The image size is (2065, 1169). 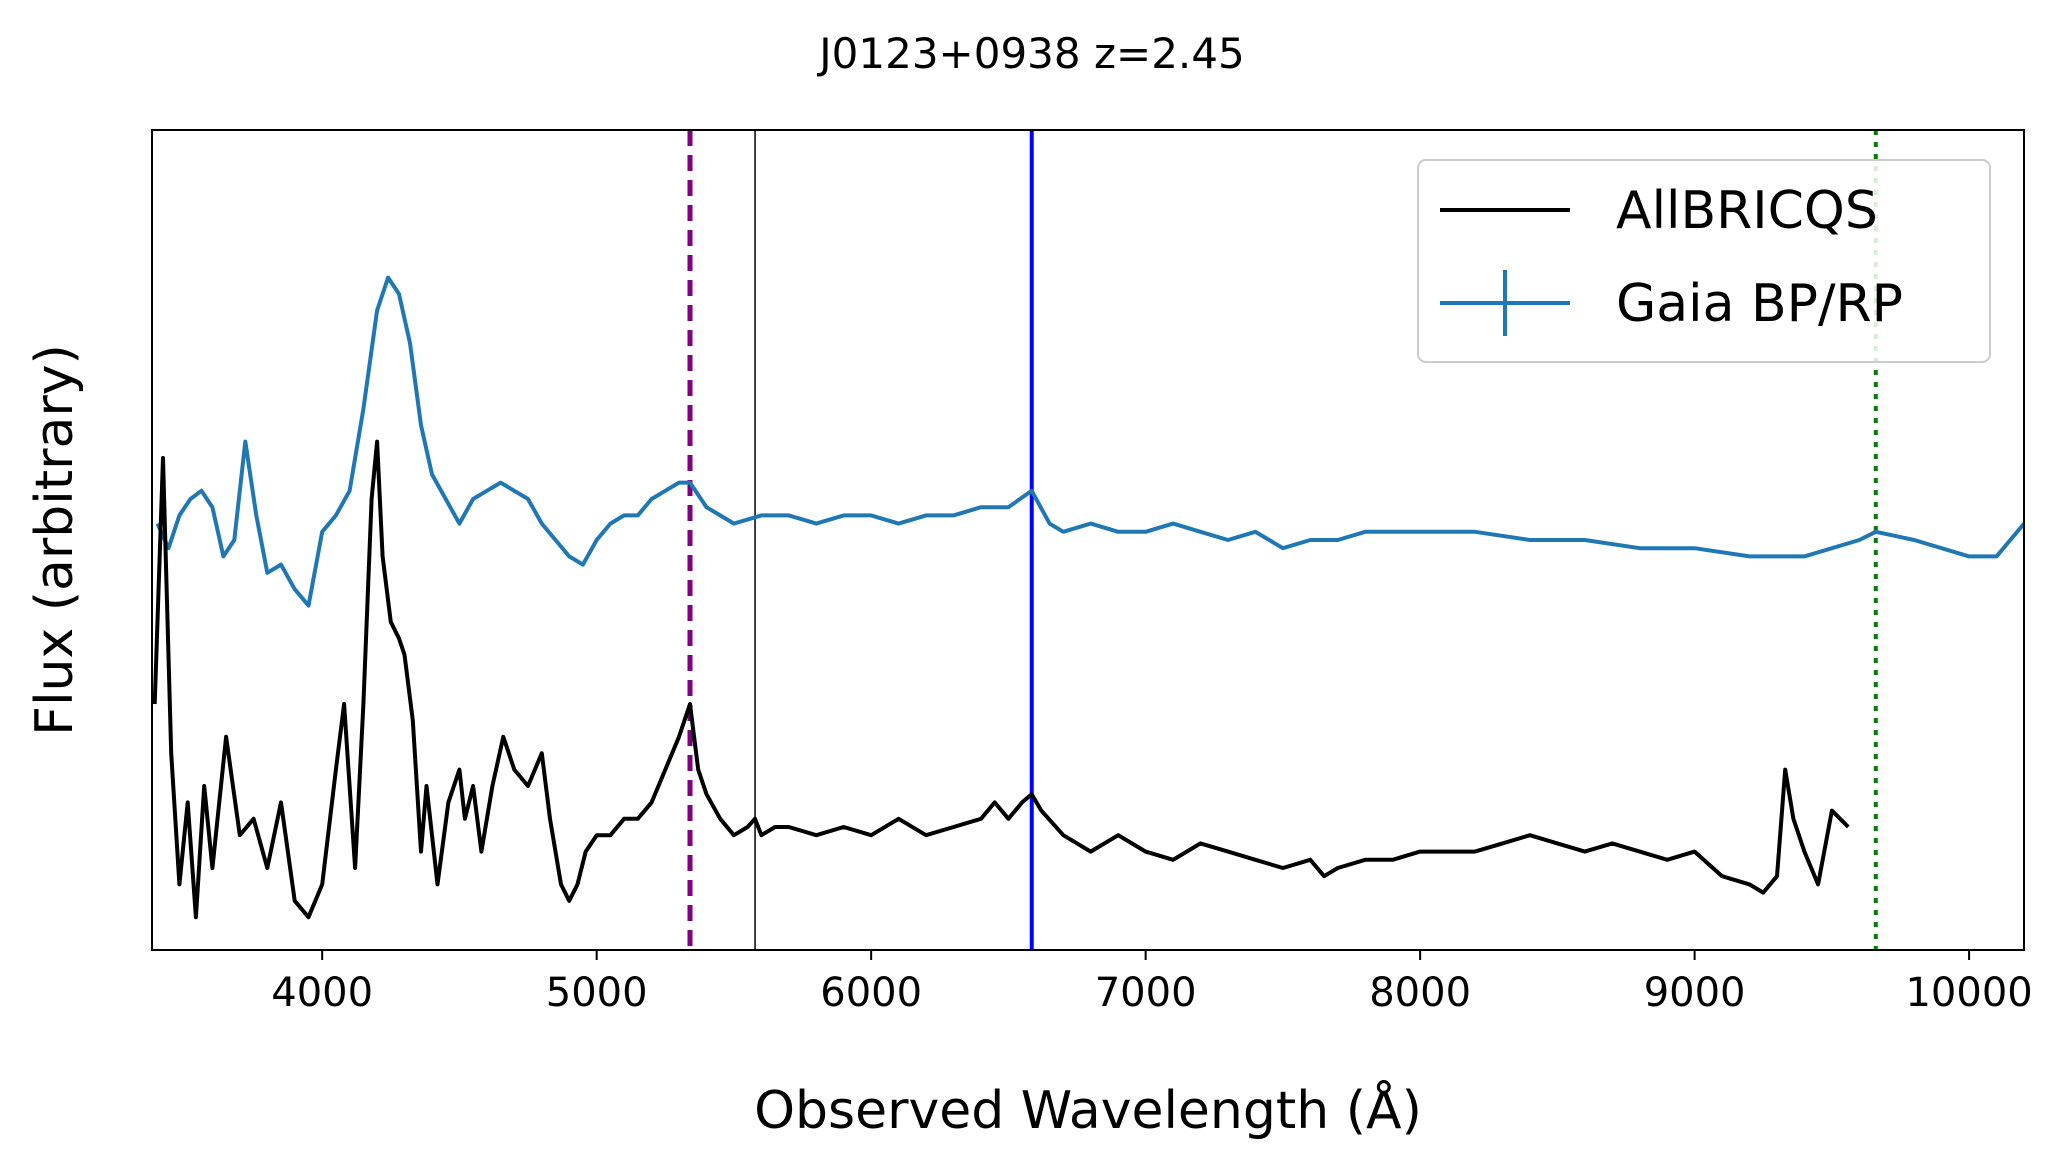 What do you see at coordinates (1747, 211) in the screenshot?
I see `legend-label-allbricqs: AllBRICQS` at bounding box center [1747, 211].